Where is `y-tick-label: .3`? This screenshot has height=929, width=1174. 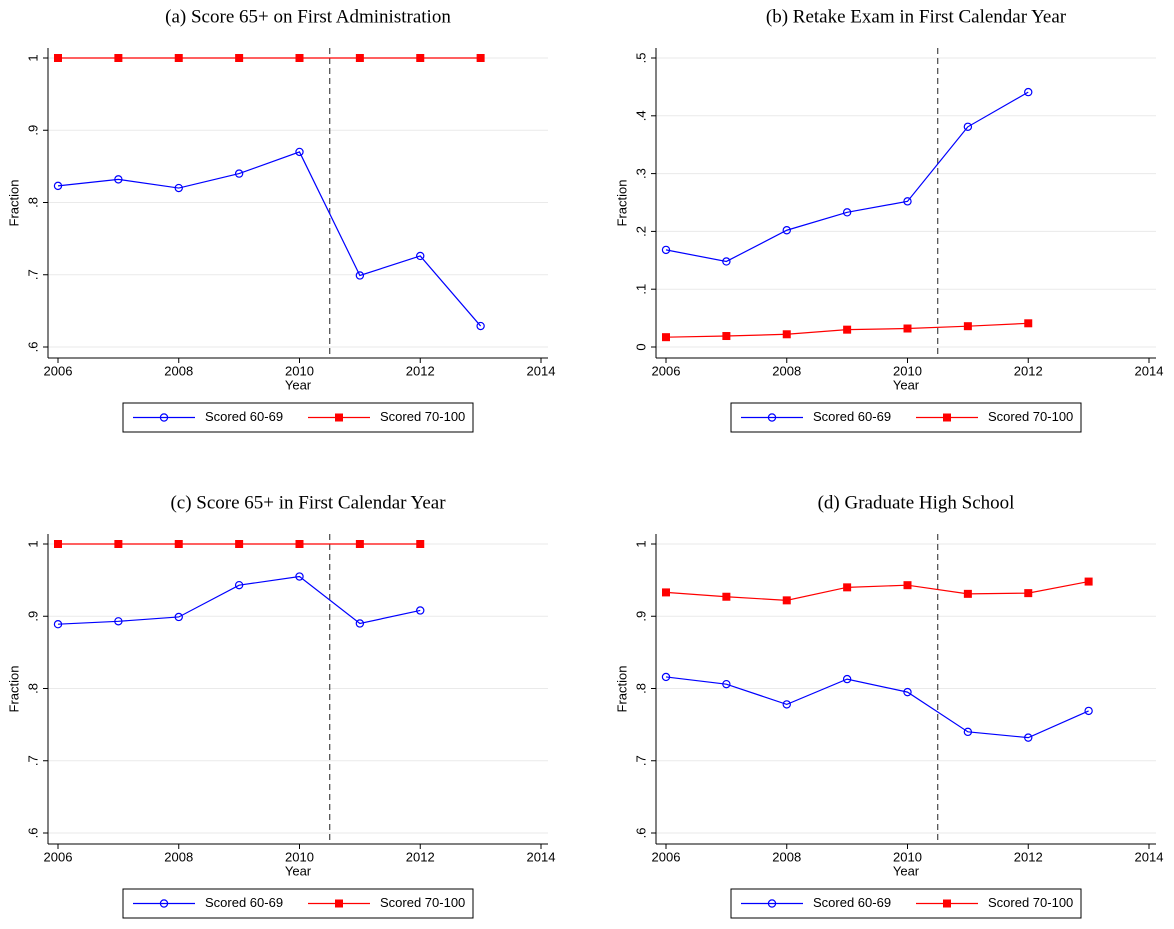
y-tick-label: .3 is located at coordinates (640, 173).